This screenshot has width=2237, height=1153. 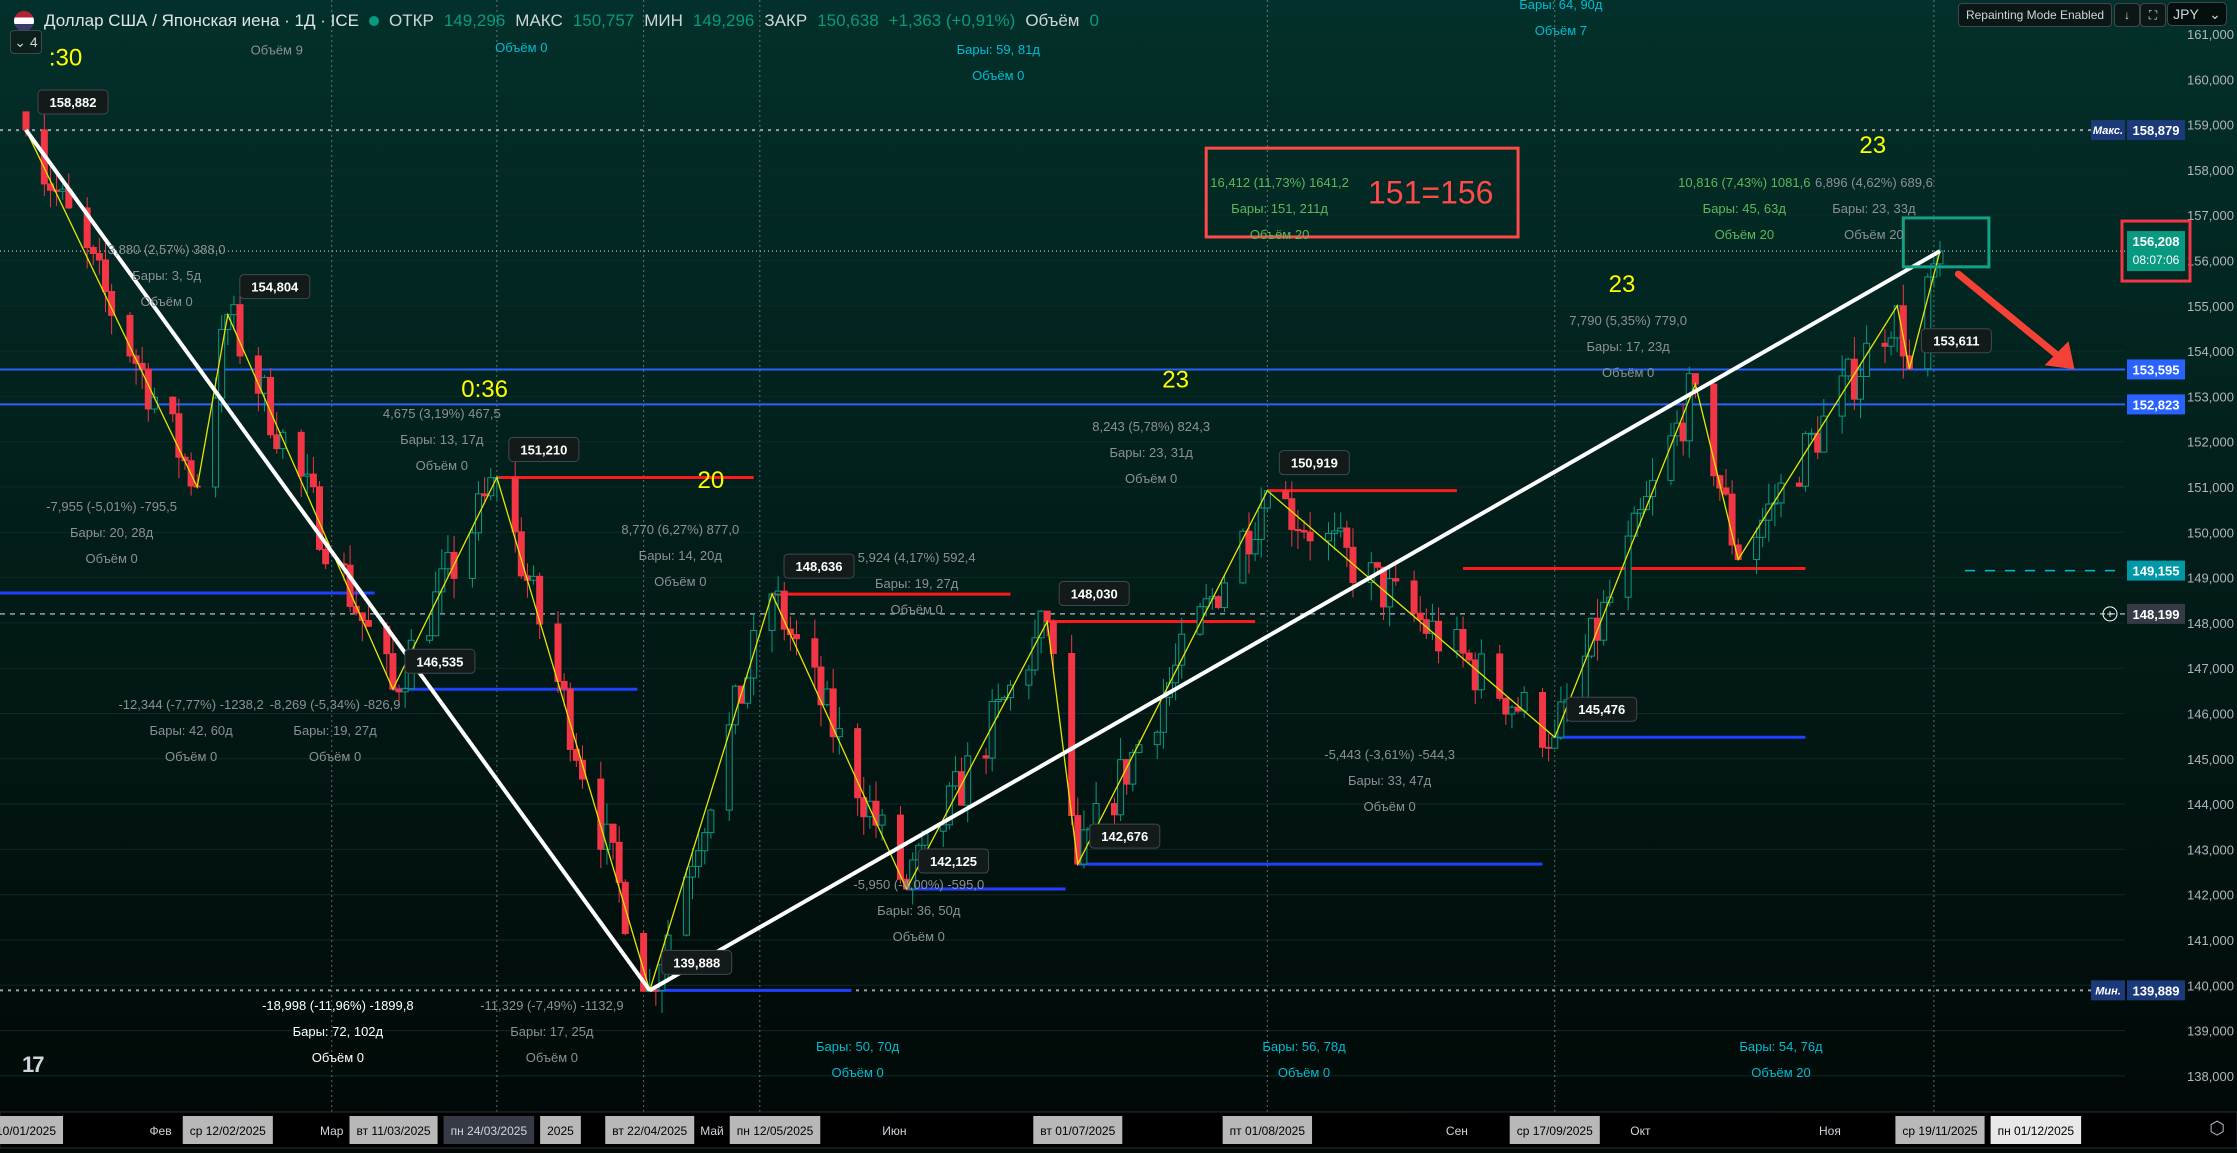 What do you see at coordinates (521, 47) in the screenshot?
I see `measurement-label-group: Объём 0` at bounding box center [521, 47].